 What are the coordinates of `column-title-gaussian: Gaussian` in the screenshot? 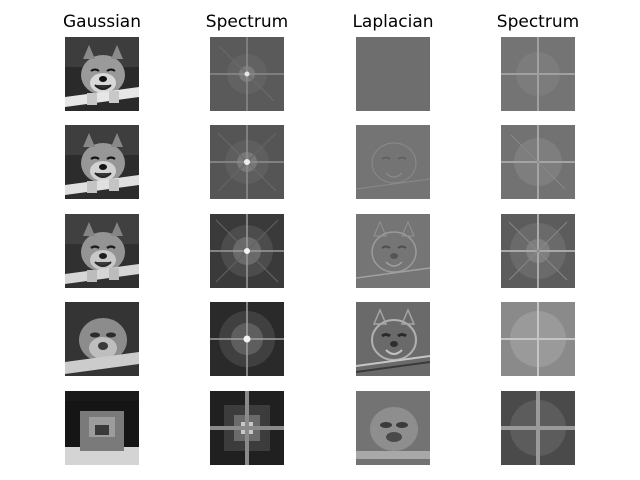 It's located at (102, 22).